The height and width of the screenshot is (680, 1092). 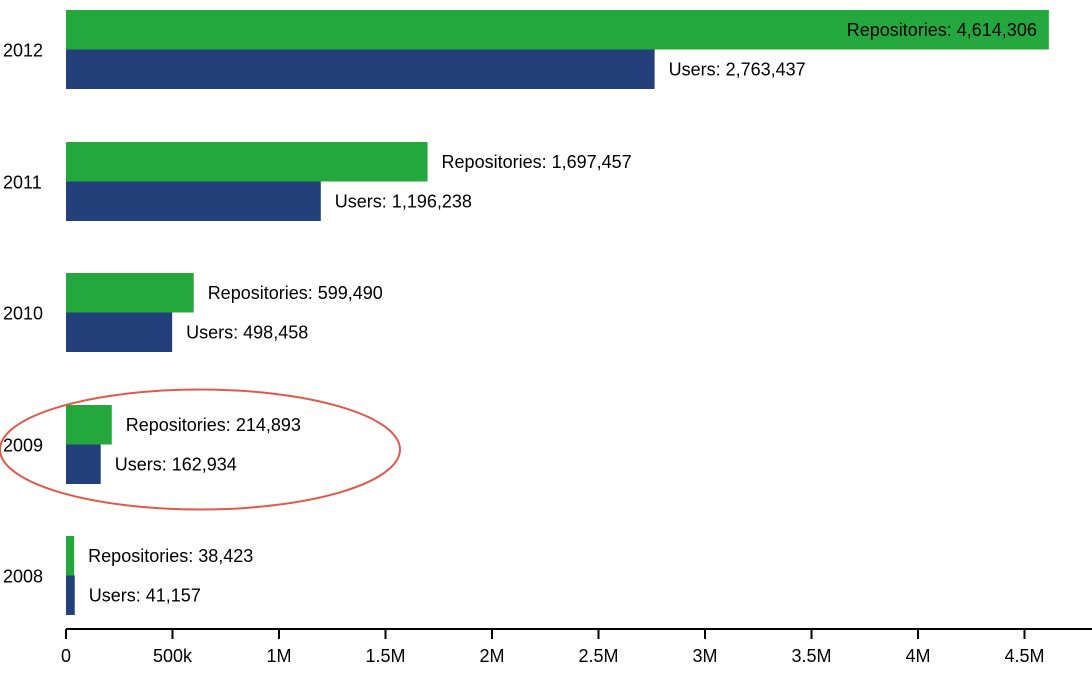 I want to click on year-label-2008: 2008, so click(x=23, y=577).